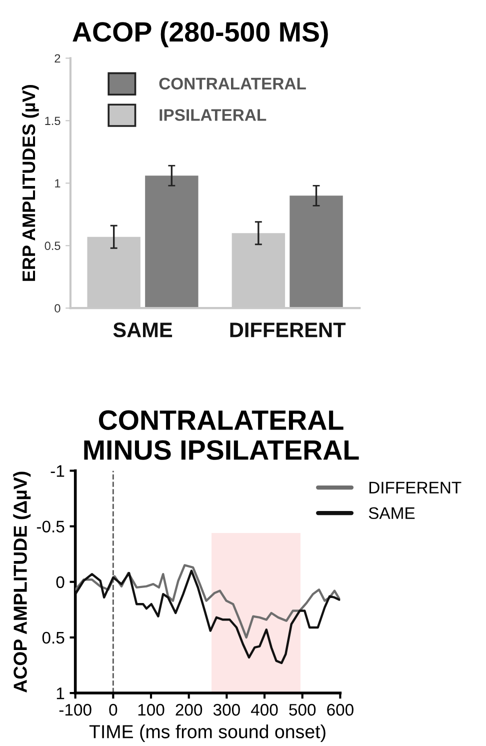  Describe the element at coordinates (57, 58) in the screenshot. I see `y-tick-label: 2` at that location.